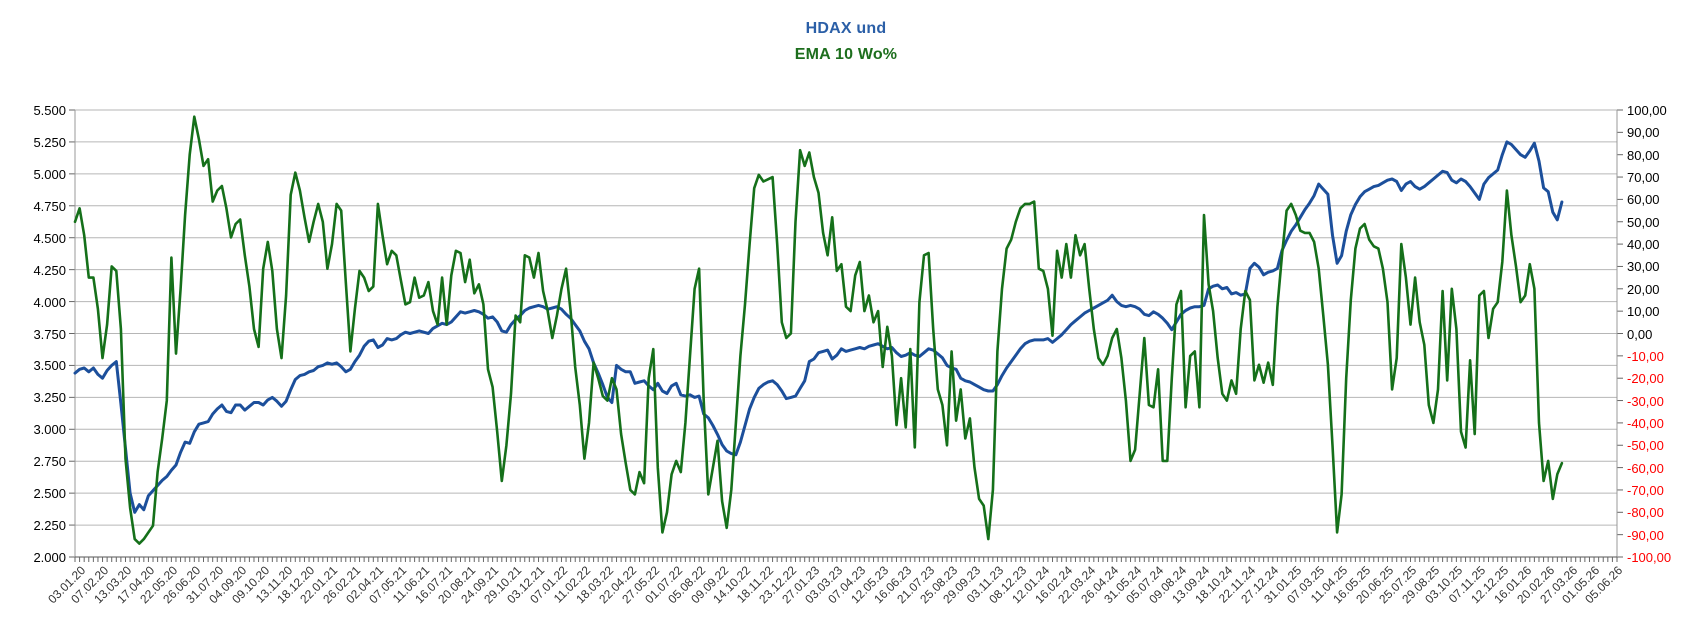 This screenshot has height=632, width=1705. I want to click on y-axis-left-label: 5.250, so click(49, 142).